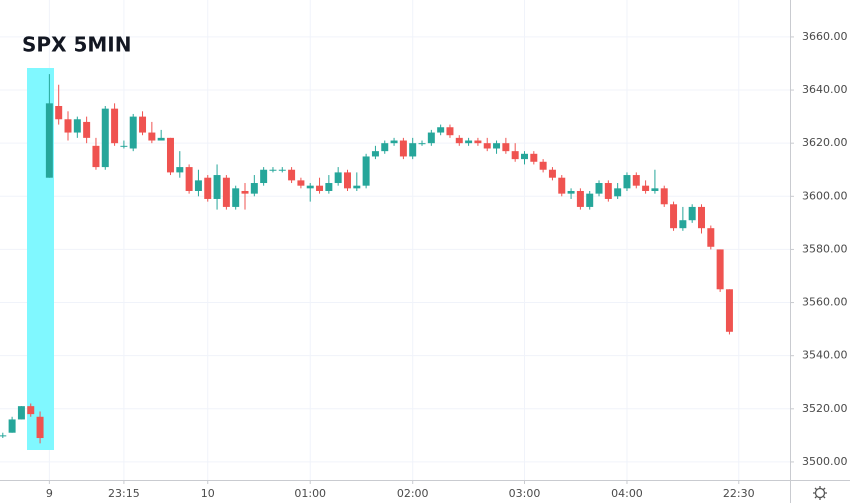 Image resolution: width=850 pixels, height=503 pixels. I want to click on x-tick-label: 01:00, so click(310, 493).